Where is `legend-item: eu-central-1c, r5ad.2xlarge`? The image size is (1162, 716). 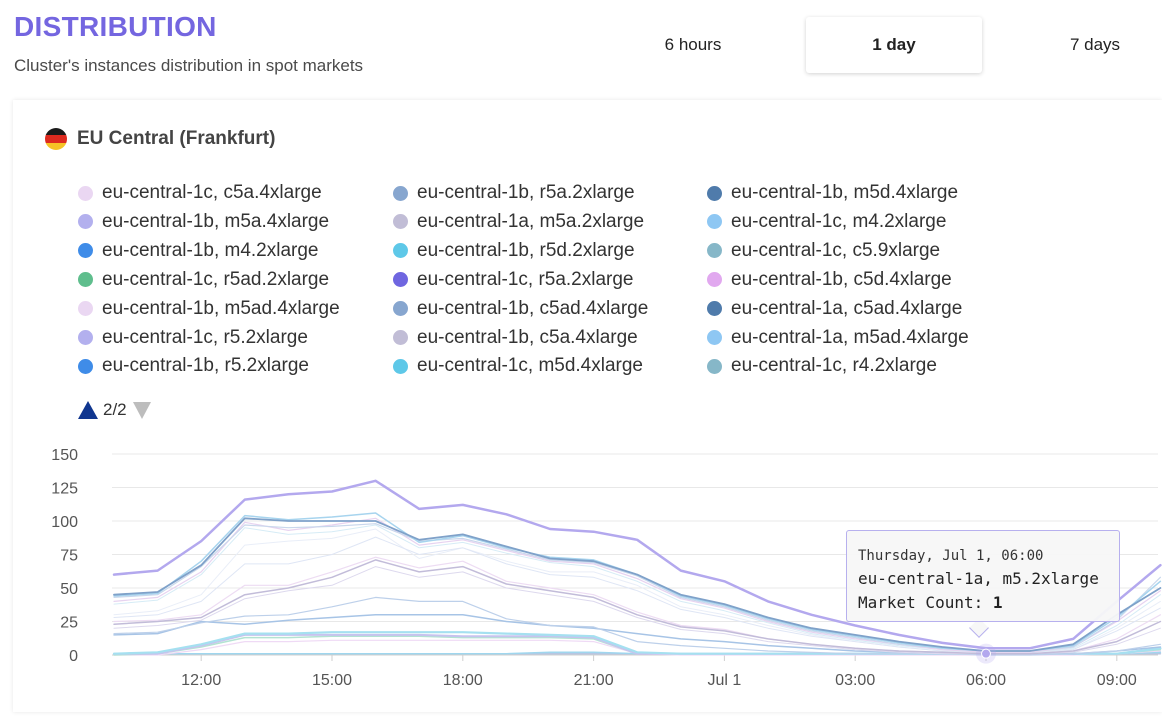
legend-item: eu-central-1c, r5ad.2xlarge is located at coordinates (203, 280).